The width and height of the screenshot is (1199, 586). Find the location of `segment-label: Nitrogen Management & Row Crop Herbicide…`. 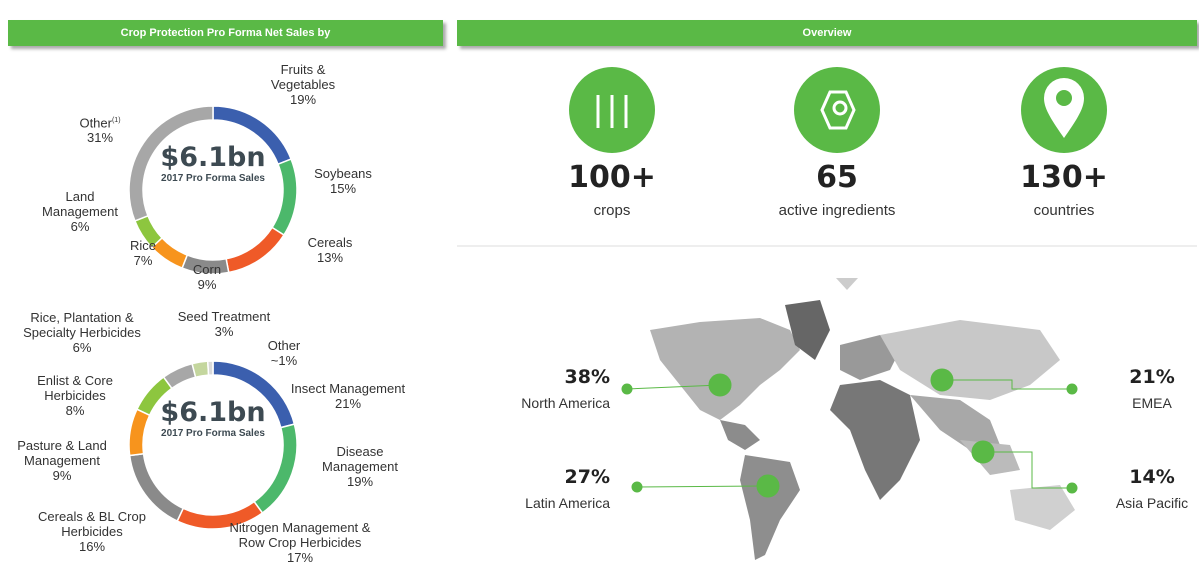

segment-label: Nitrogen Management & Row Crop Herbicide… is located at coordinates (300, 542).